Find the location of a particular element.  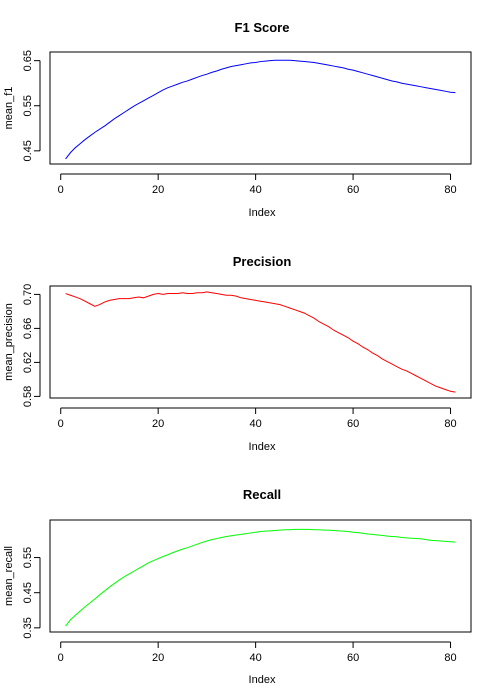

panel-f1-x-tick-label: 0 is located at coordinates (61, 190).